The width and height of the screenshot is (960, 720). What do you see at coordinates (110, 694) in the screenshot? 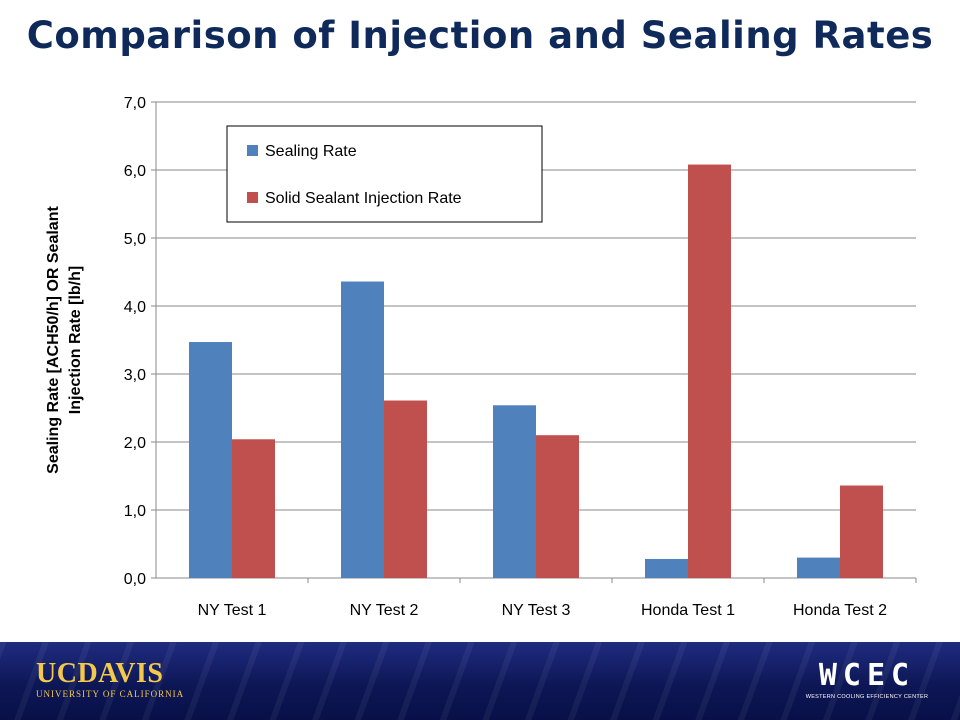
I see `ucdavis-logo-sub: UNIVERSITY OF CALIFORNIA` at bounding box center [110, 694].